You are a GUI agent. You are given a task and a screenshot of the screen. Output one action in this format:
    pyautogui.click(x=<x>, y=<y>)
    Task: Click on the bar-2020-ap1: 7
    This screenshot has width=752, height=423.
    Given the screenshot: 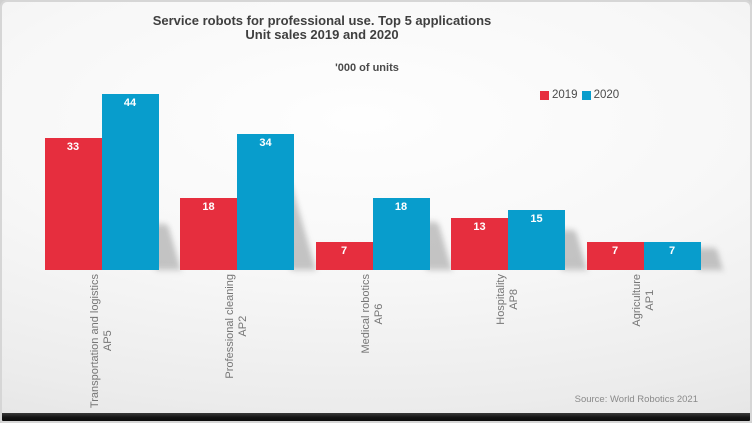 What is the action you would take?
    pyautogui.click(x=672, y=256)
    